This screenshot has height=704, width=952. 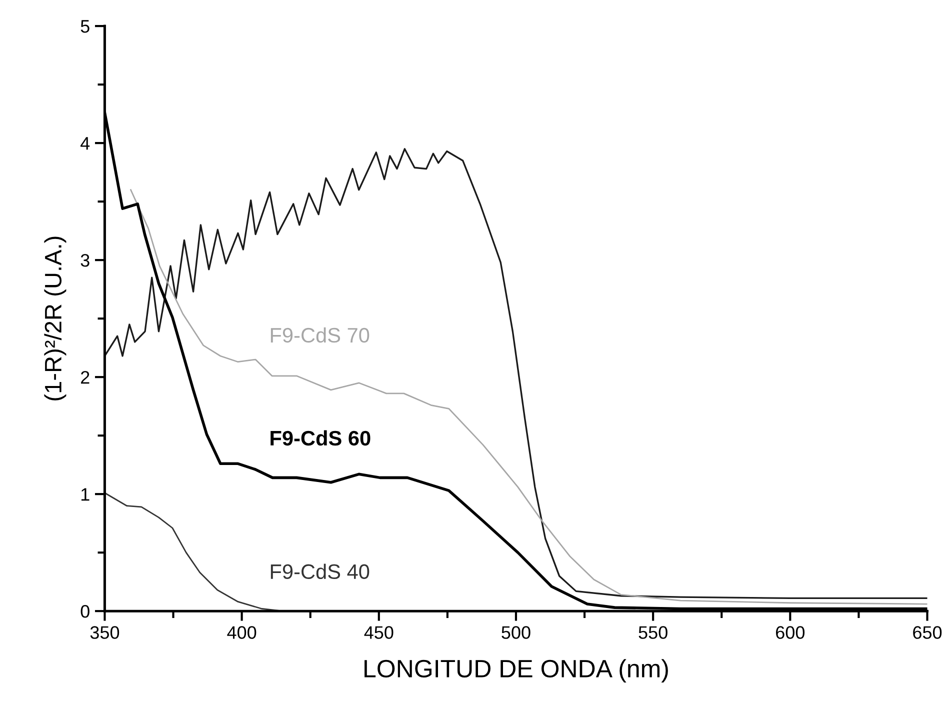 I want to click on y-tick-label: 1, so click(x=85, y=494).